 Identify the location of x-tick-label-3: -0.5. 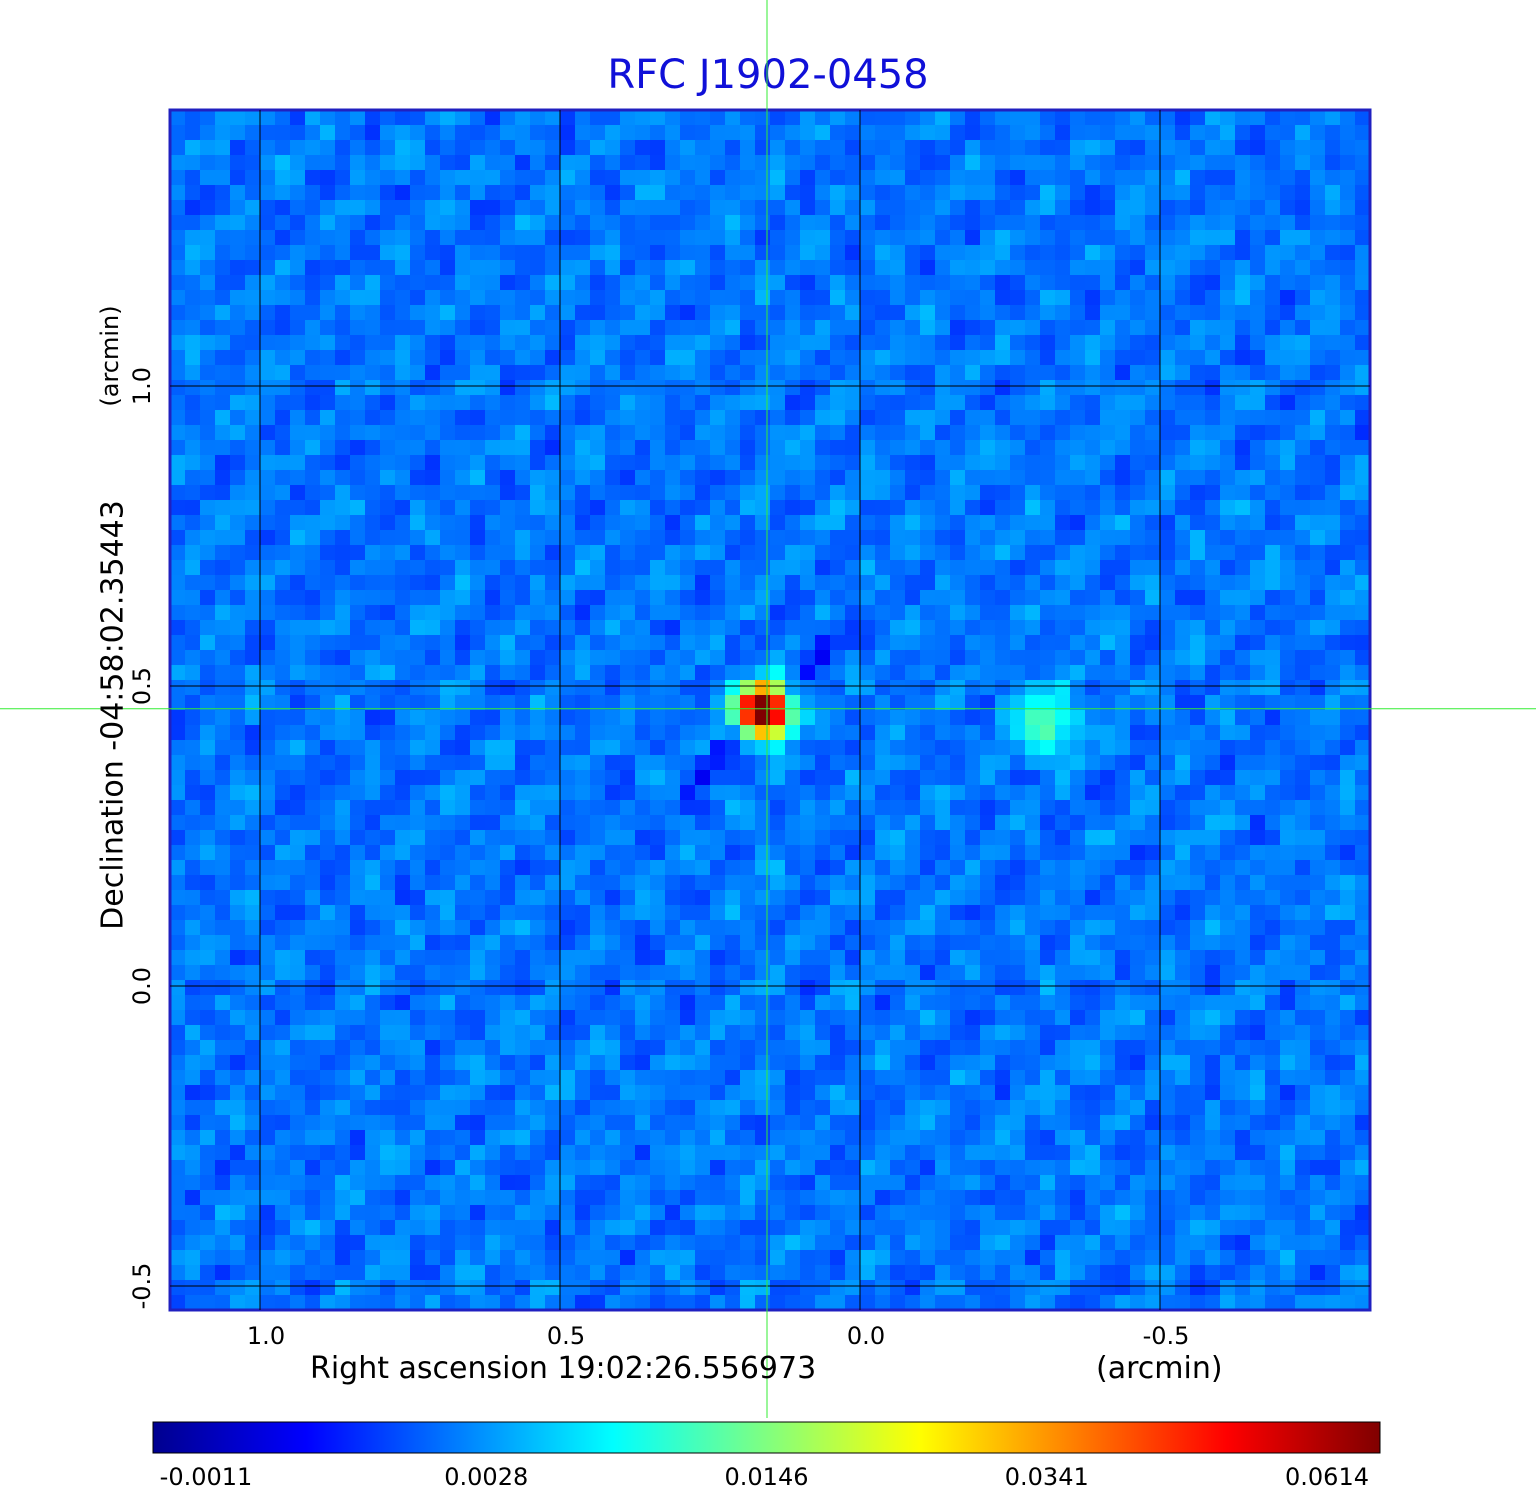
(1166, 1336).